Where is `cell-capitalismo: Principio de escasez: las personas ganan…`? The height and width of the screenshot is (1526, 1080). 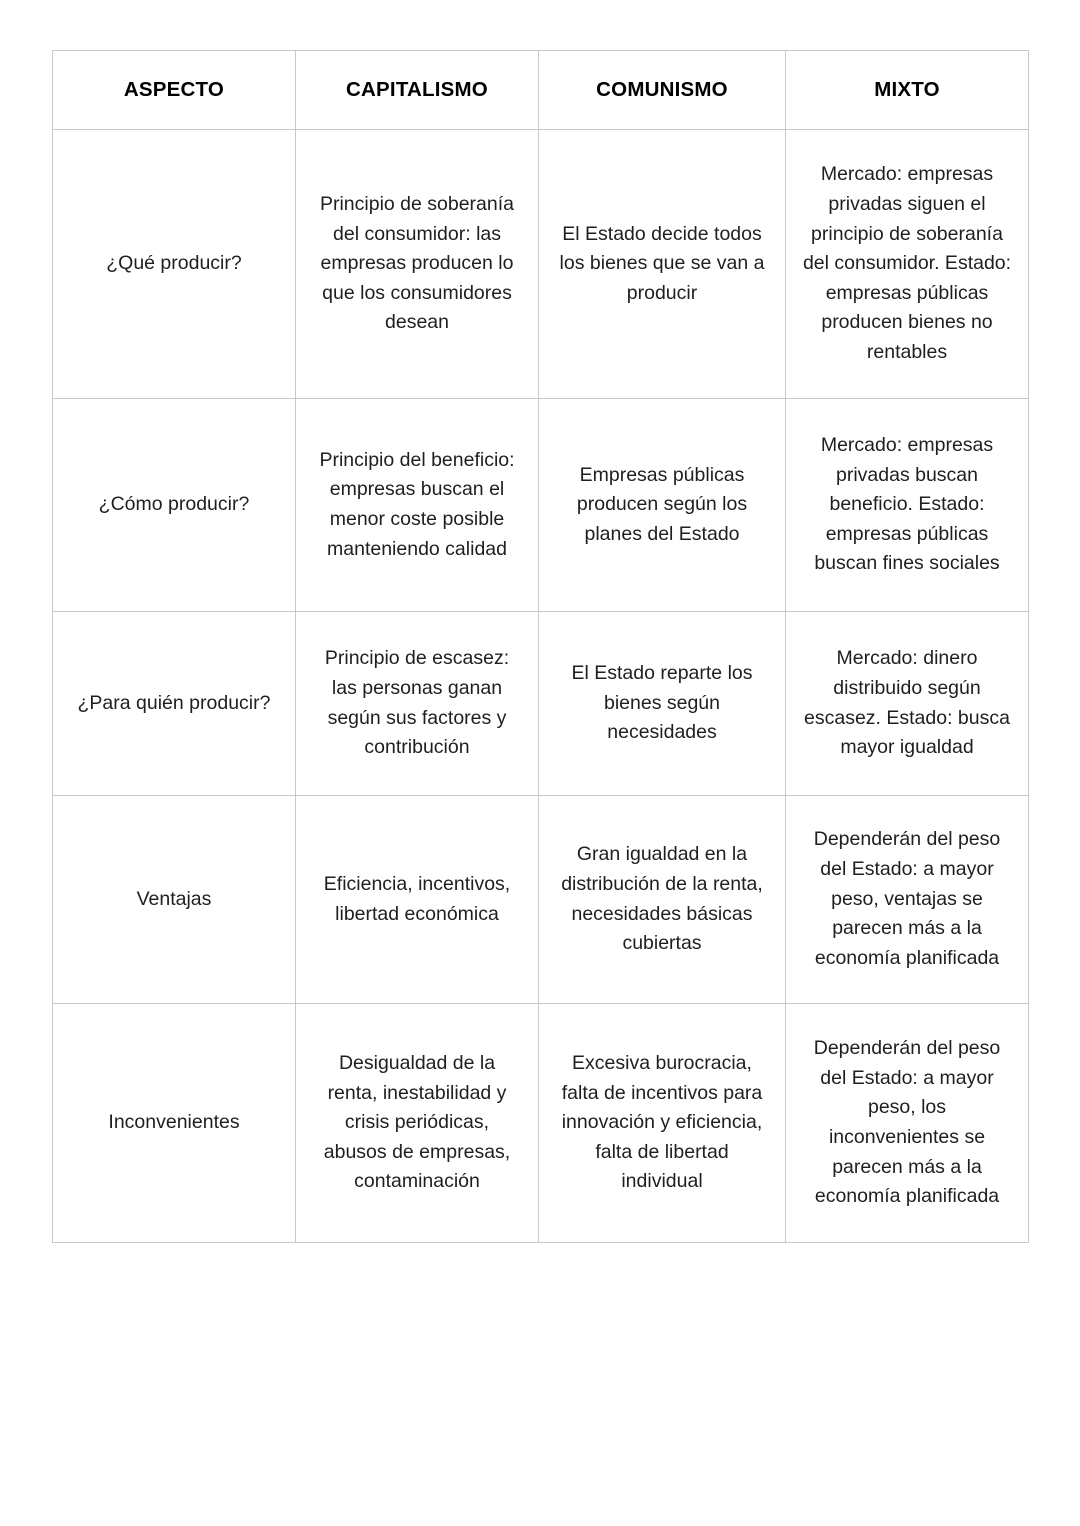 cell-capitalismo: Principio de escasez: las personas ganan… is located at coordinates (417, 703).